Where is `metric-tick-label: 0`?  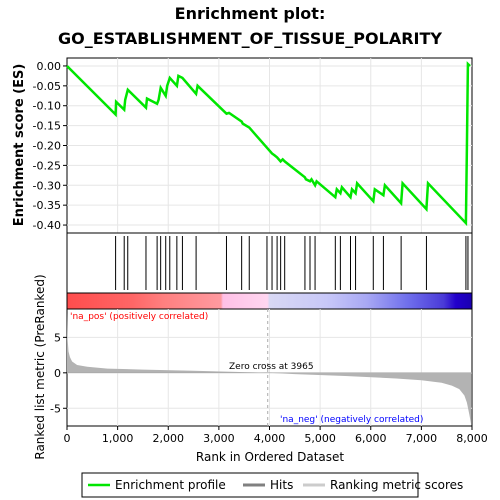 metric-tick-label: 0 is located at coordinates (57, 373).